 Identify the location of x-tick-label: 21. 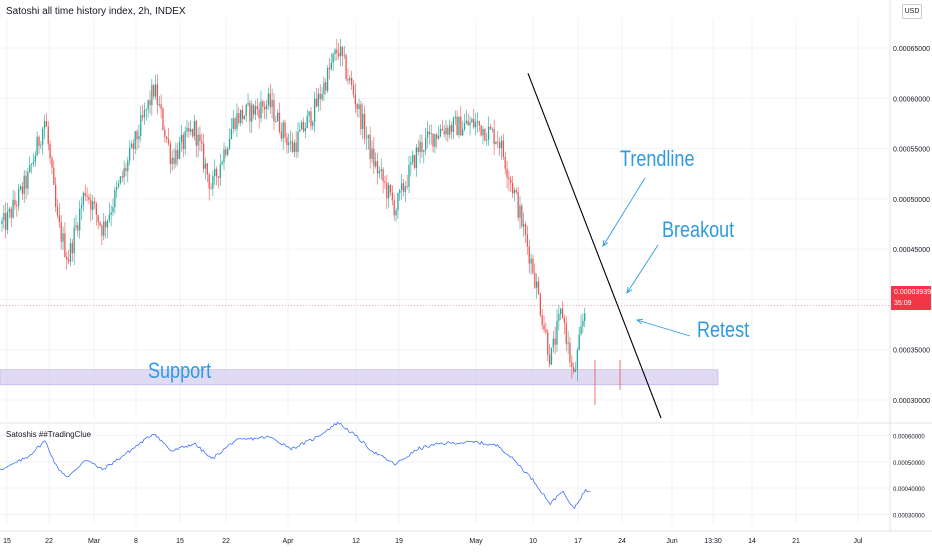
(796, 541).